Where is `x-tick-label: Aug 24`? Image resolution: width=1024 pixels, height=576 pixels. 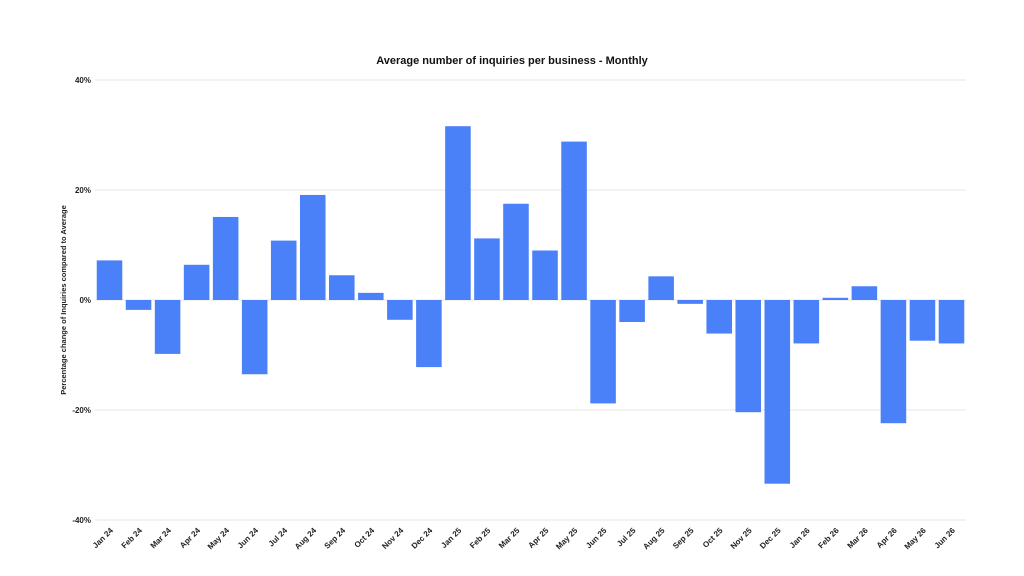
x-tick-label: Aug 24 is located at coordinates (306, 539).